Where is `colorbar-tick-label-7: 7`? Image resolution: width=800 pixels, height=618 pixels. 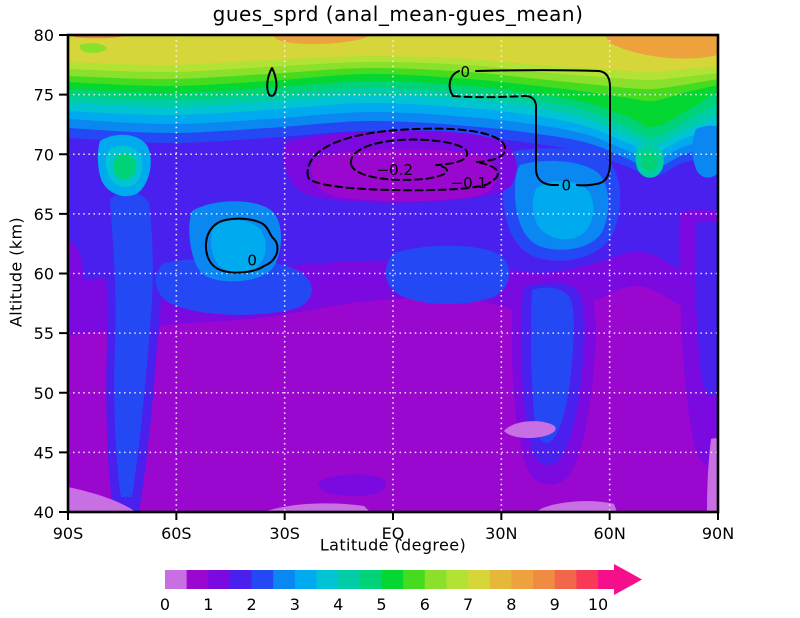 colorbar-tick-label-7: 7 is located at coordinates (468, 604).